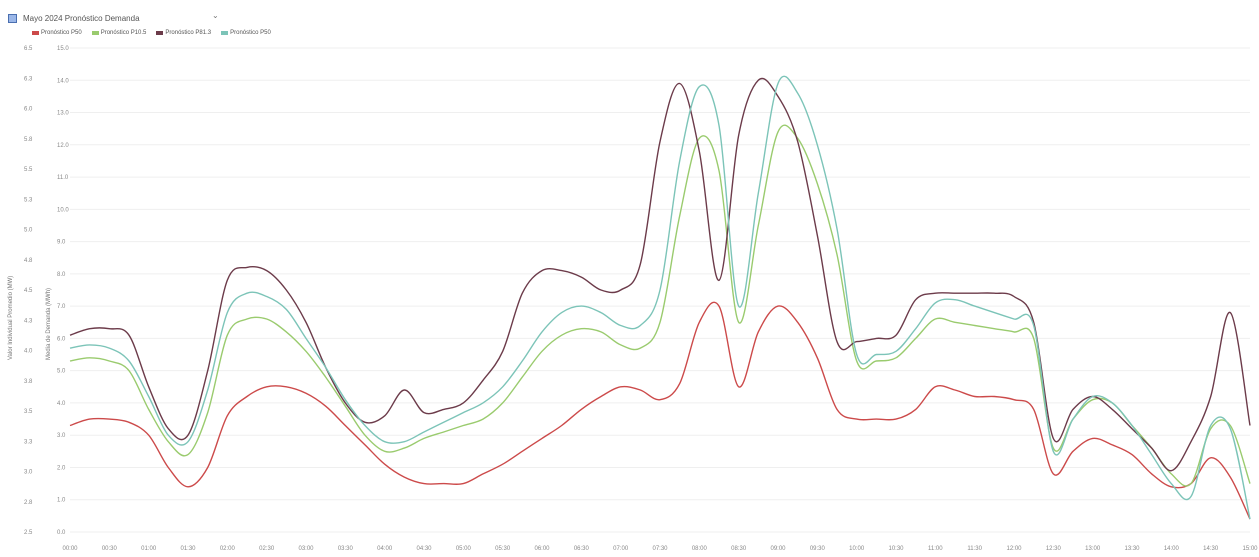  What do you see at coordinates (63, 81) in the screenshot?
I see `y-right-tick-label: 14.0` at bounding box center [63, 81].